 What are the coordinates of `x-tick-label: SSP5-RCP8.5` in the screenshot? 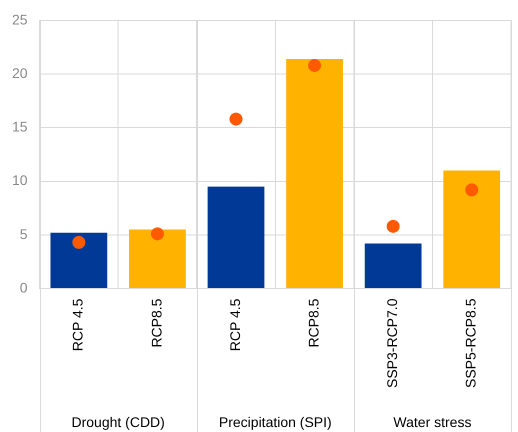 It's located at (470, 343).